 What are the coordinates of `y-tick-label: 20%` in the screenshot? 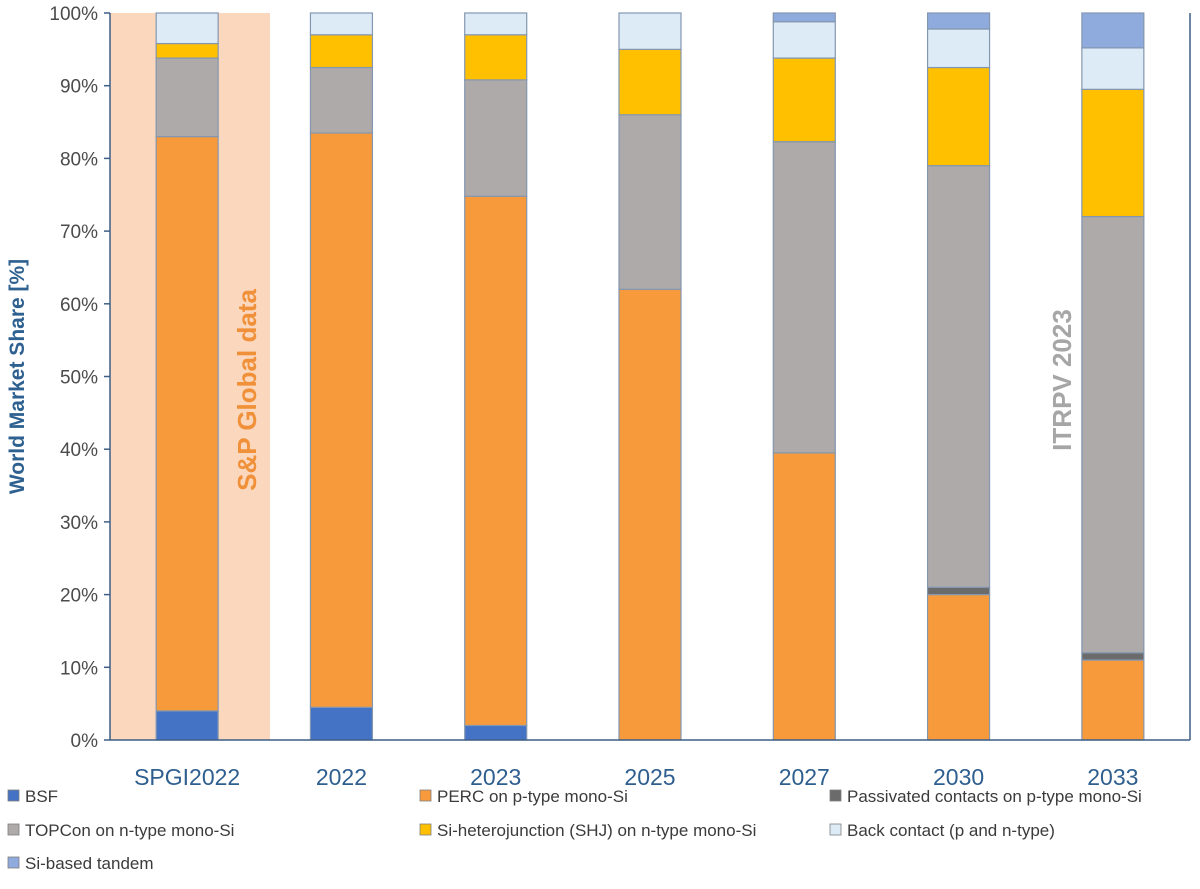 It's located at (79, 596).